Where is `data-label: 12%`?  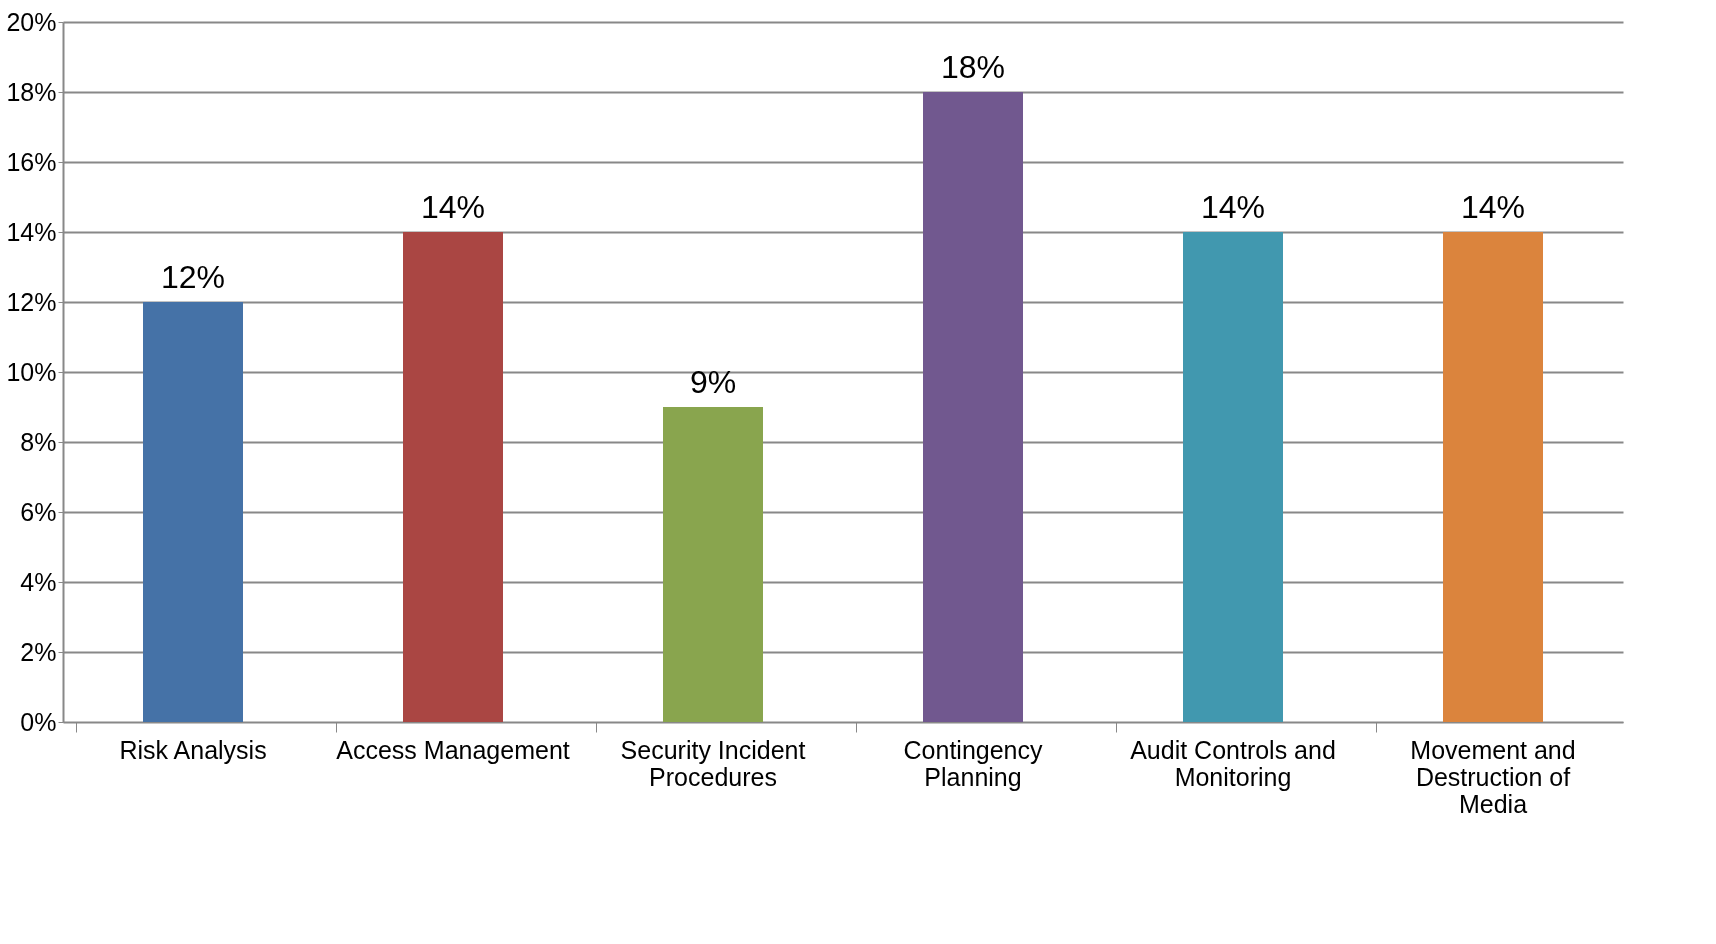 data-label: 12% is located at coordinates (193, 277).